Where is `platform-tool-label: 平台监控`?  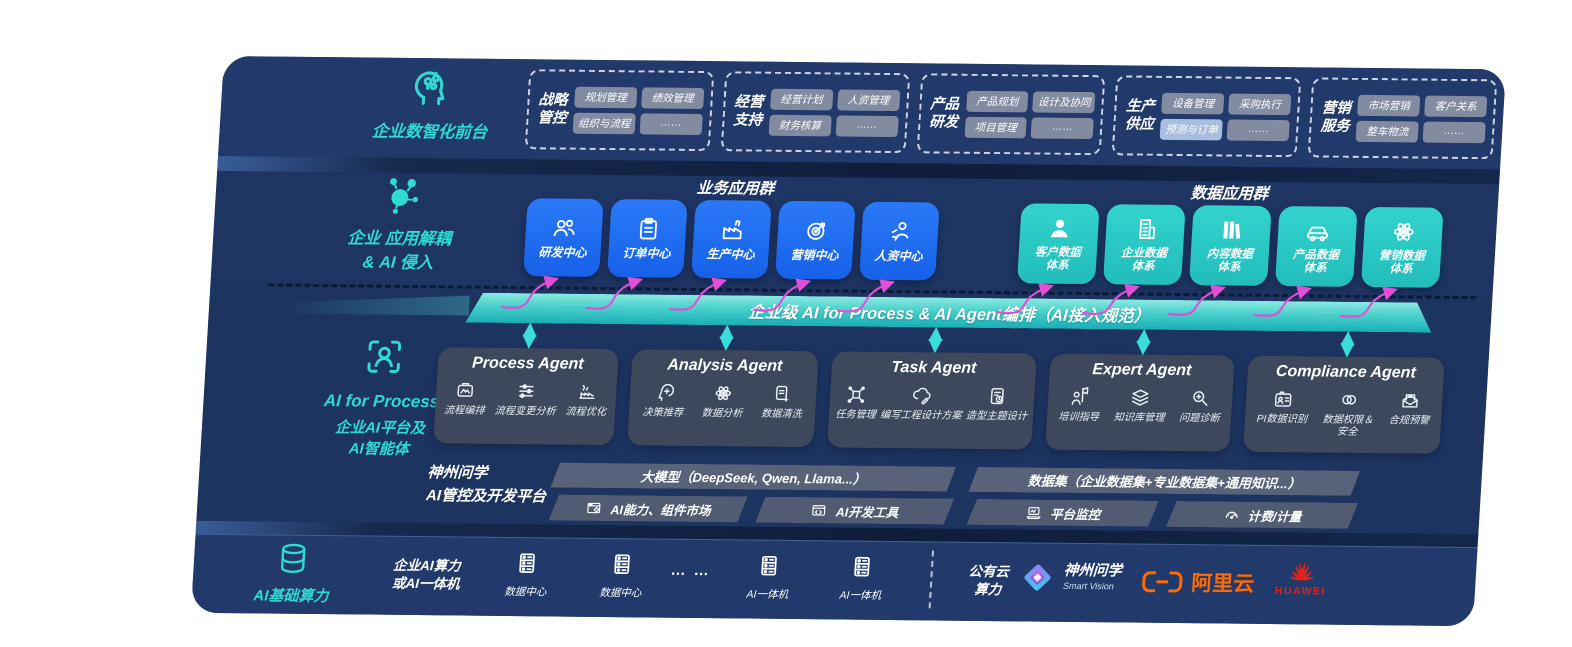 platform-tool-label: 平台监控 is located at coordinates (1075, 514).